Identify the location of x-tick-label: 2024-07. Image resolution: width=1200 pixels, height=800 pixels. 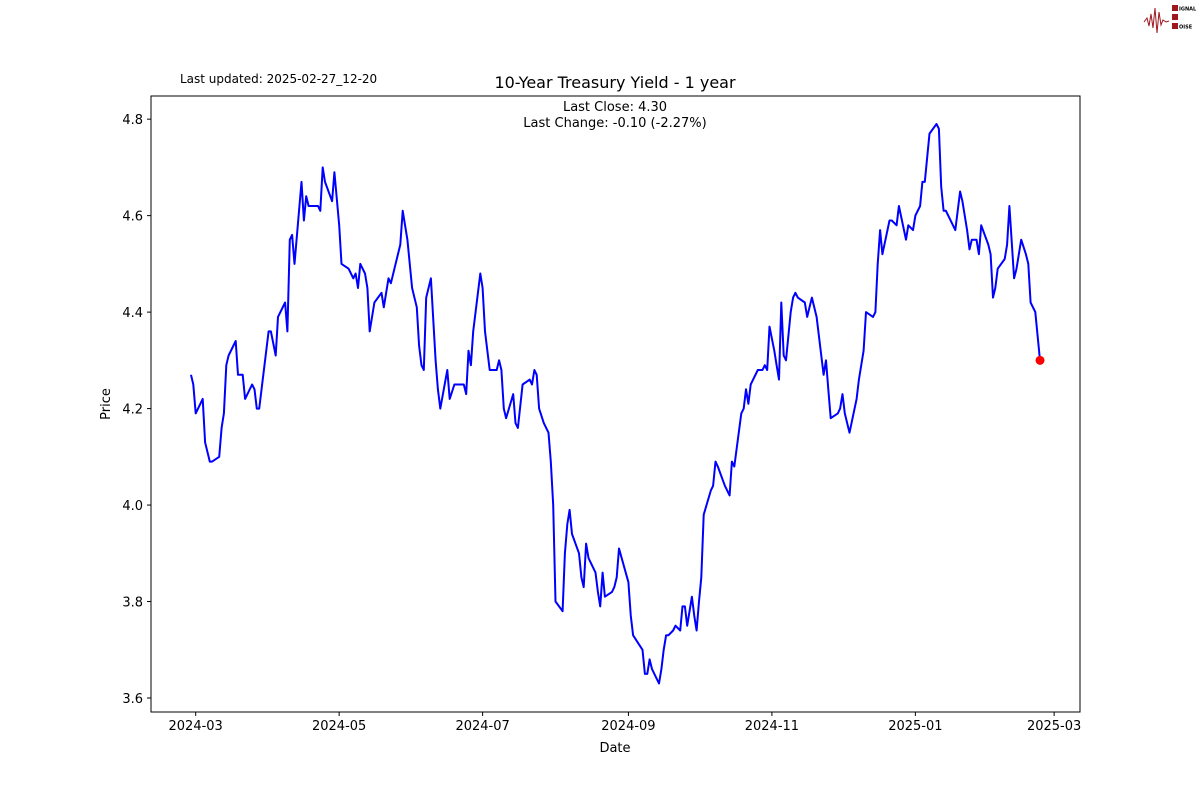
(482, 726).